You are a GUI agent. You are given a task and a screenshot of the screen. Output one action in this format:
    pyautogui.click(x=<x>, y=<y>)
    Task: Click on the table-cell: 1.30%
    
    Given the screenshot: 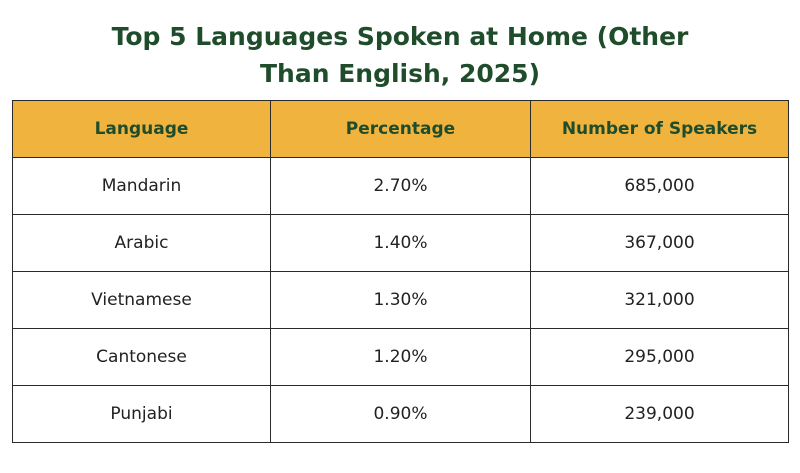 What is the action you would take?
    pyautogui.click(x=400, y=300)
    